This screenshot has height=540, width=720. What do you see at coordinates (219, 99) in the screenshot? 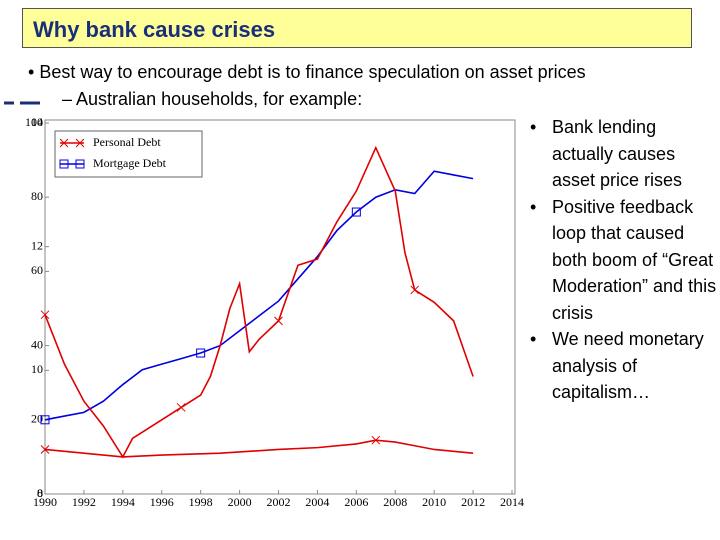
I see `sub-bullet-text: Australian households, for example:` at bounding box center [219, 99].